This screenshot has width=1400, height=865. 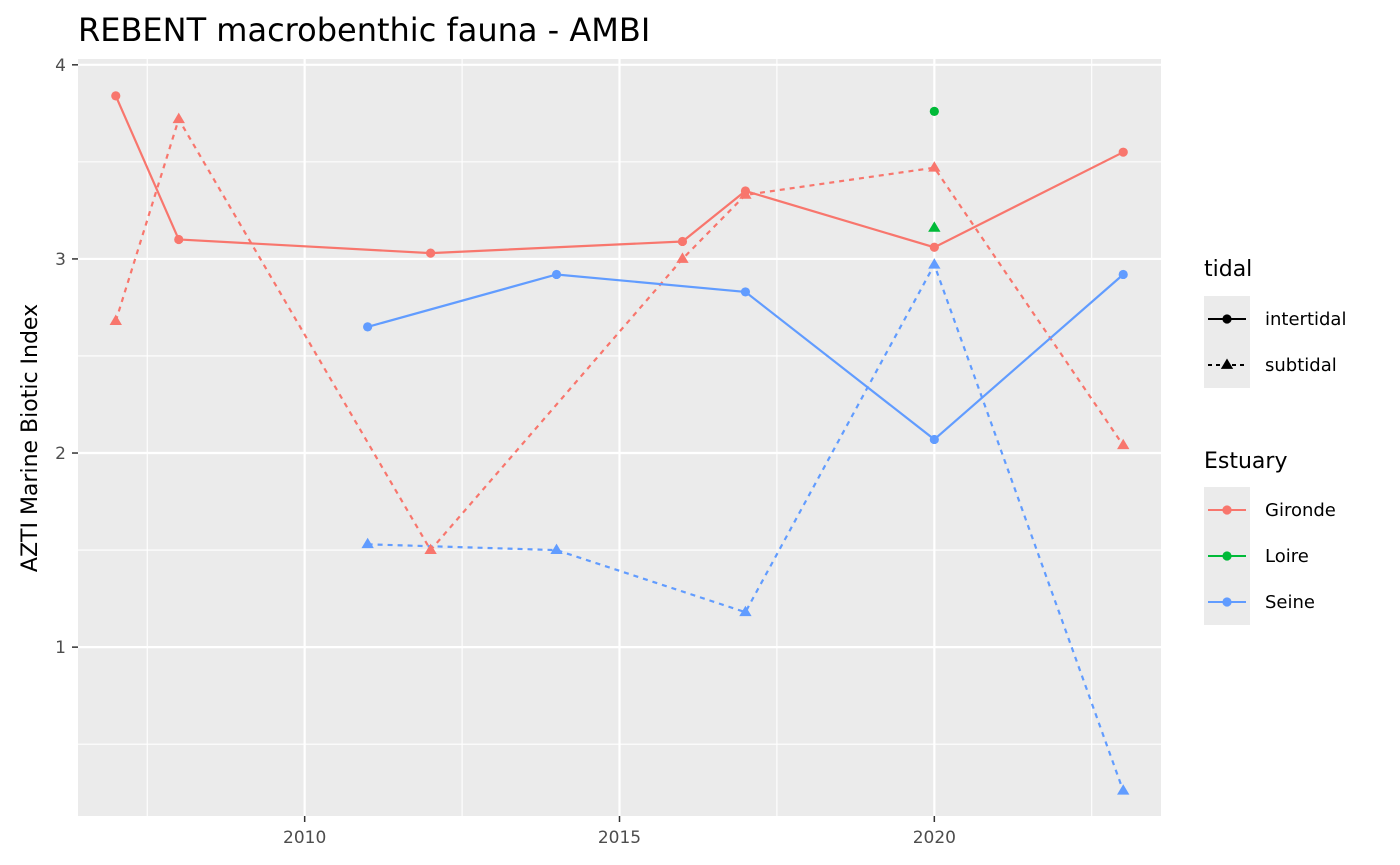 What do you see at coordinates (1300, 510) in the screenshot?
I see `legend-label-gironde: Gironde` at bounding box center [1300, 510].